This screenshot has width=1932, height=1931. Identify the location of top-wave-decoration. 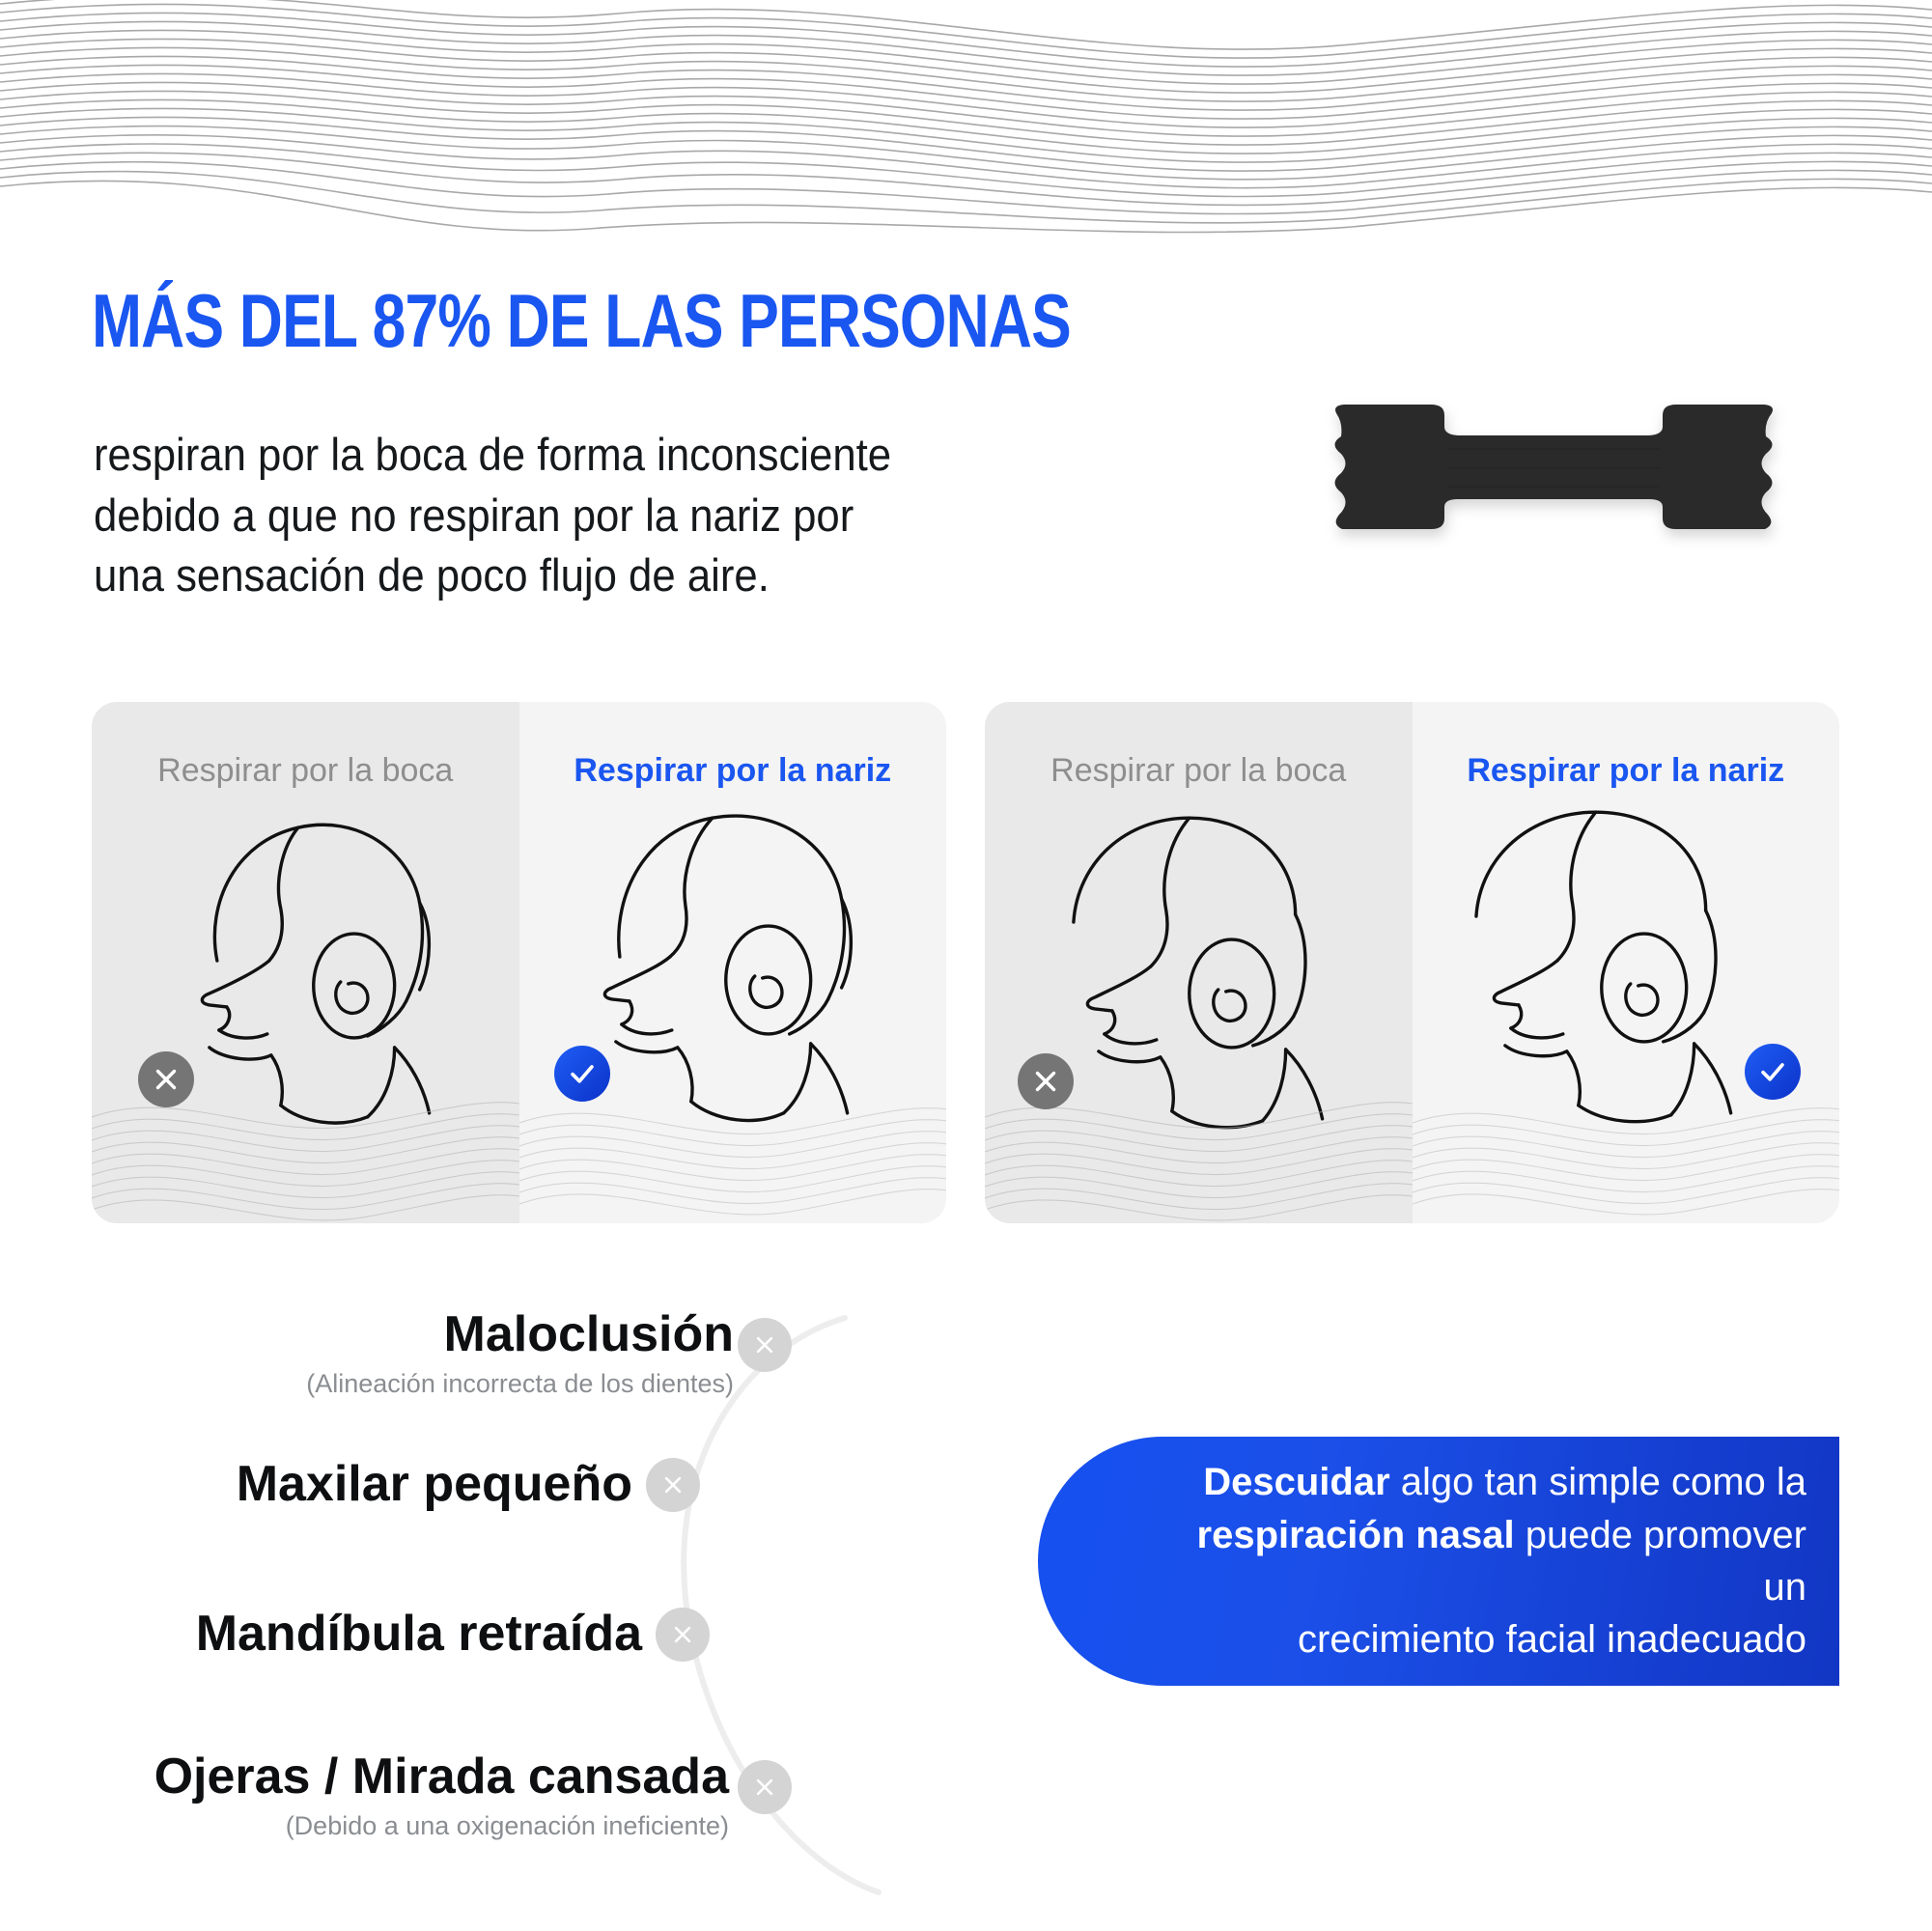
(966, 120).